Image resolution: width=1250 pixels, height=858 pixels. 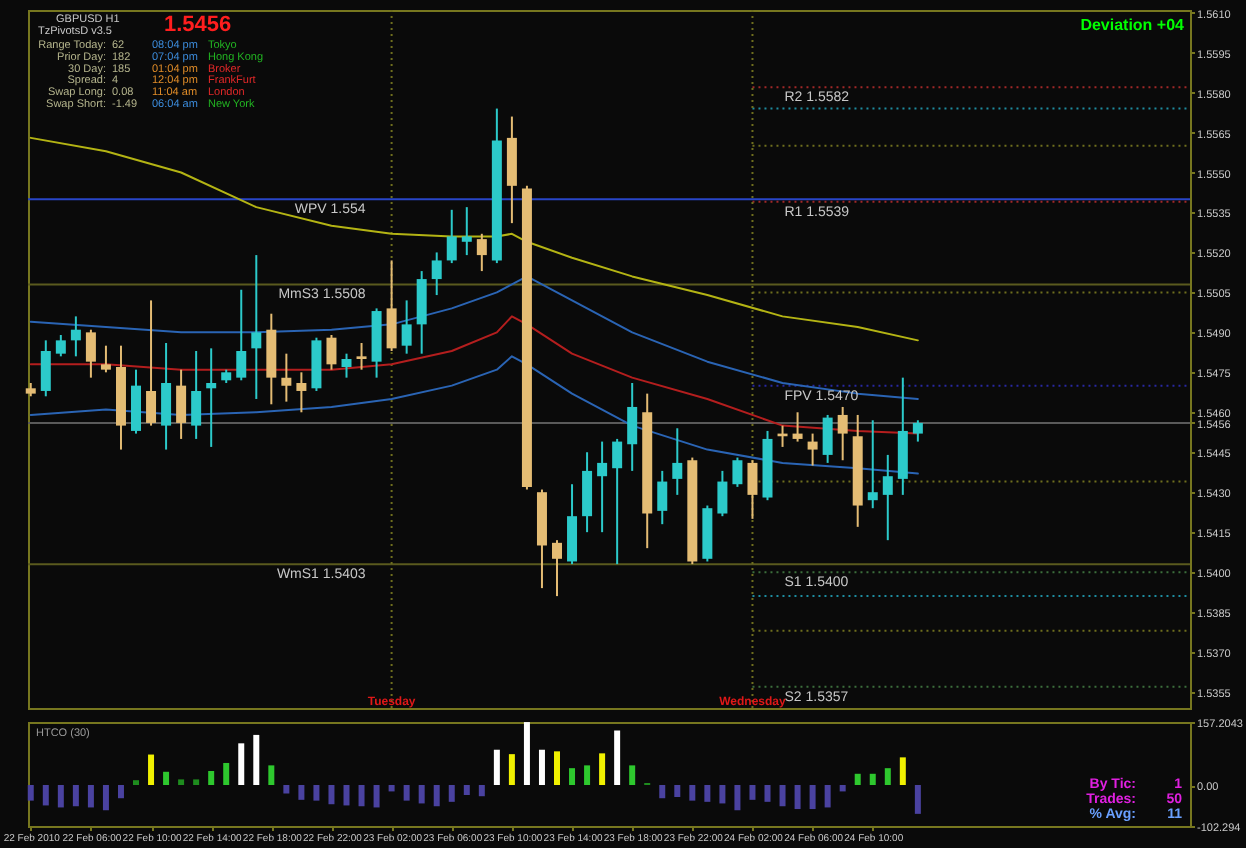 I want to click on annotation: 1.5456, so click(x=198, y=25).